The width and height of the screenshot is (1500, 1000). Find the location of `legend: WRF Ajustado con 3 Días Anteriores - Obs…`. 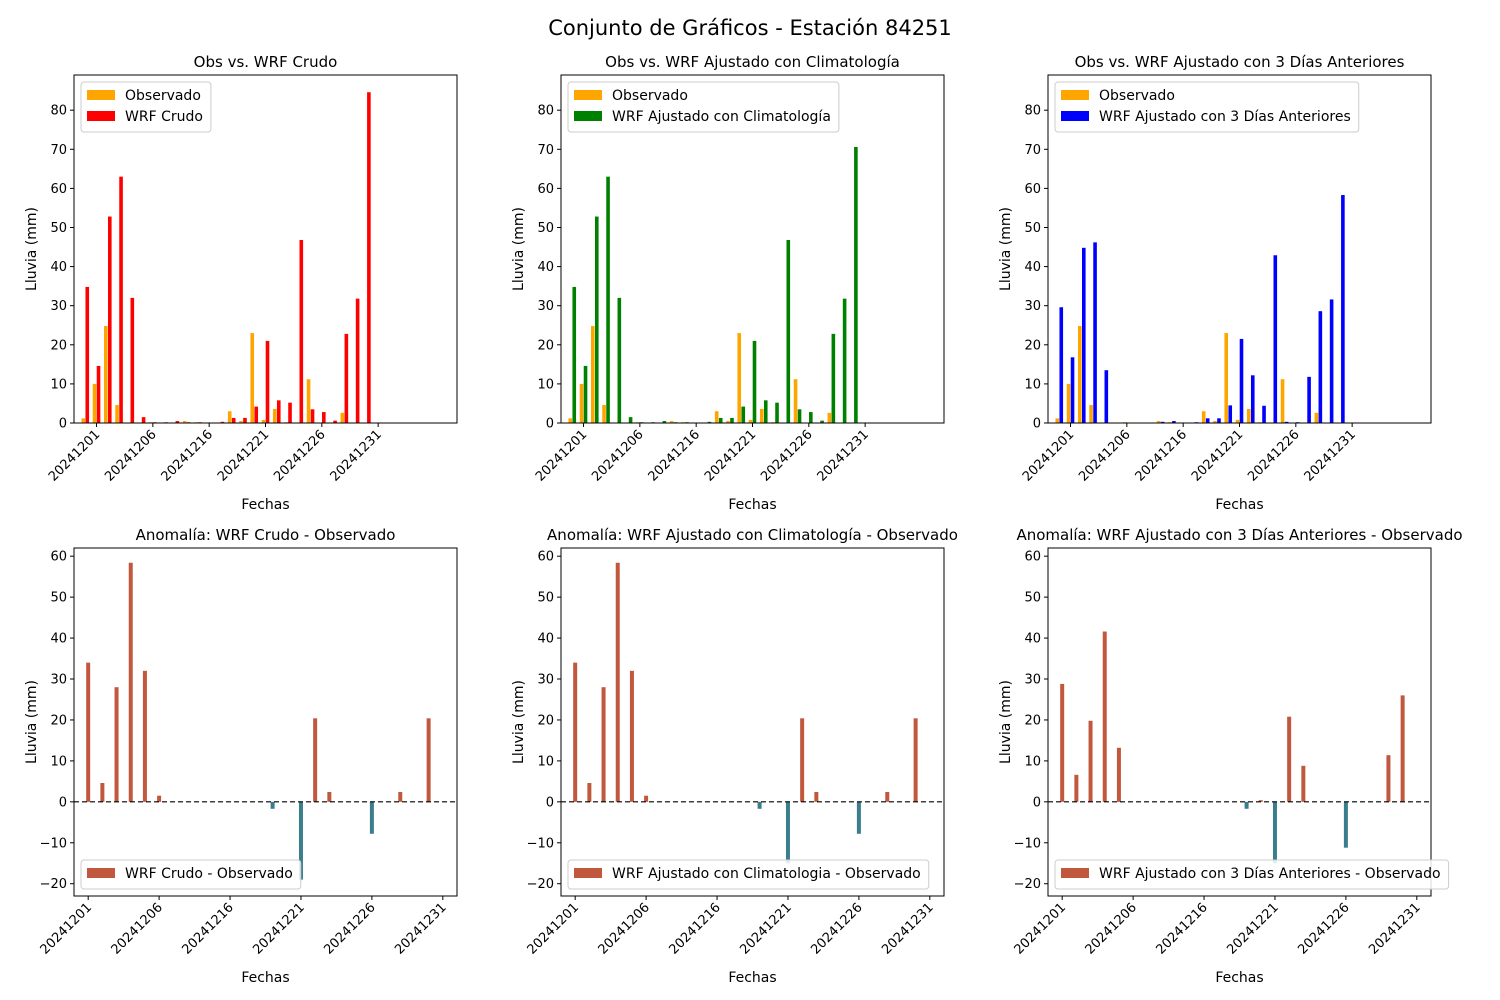

legend: WRF Ajustado con 3 Días Anteriores - Obs… is located at coordinates (1252, 874).